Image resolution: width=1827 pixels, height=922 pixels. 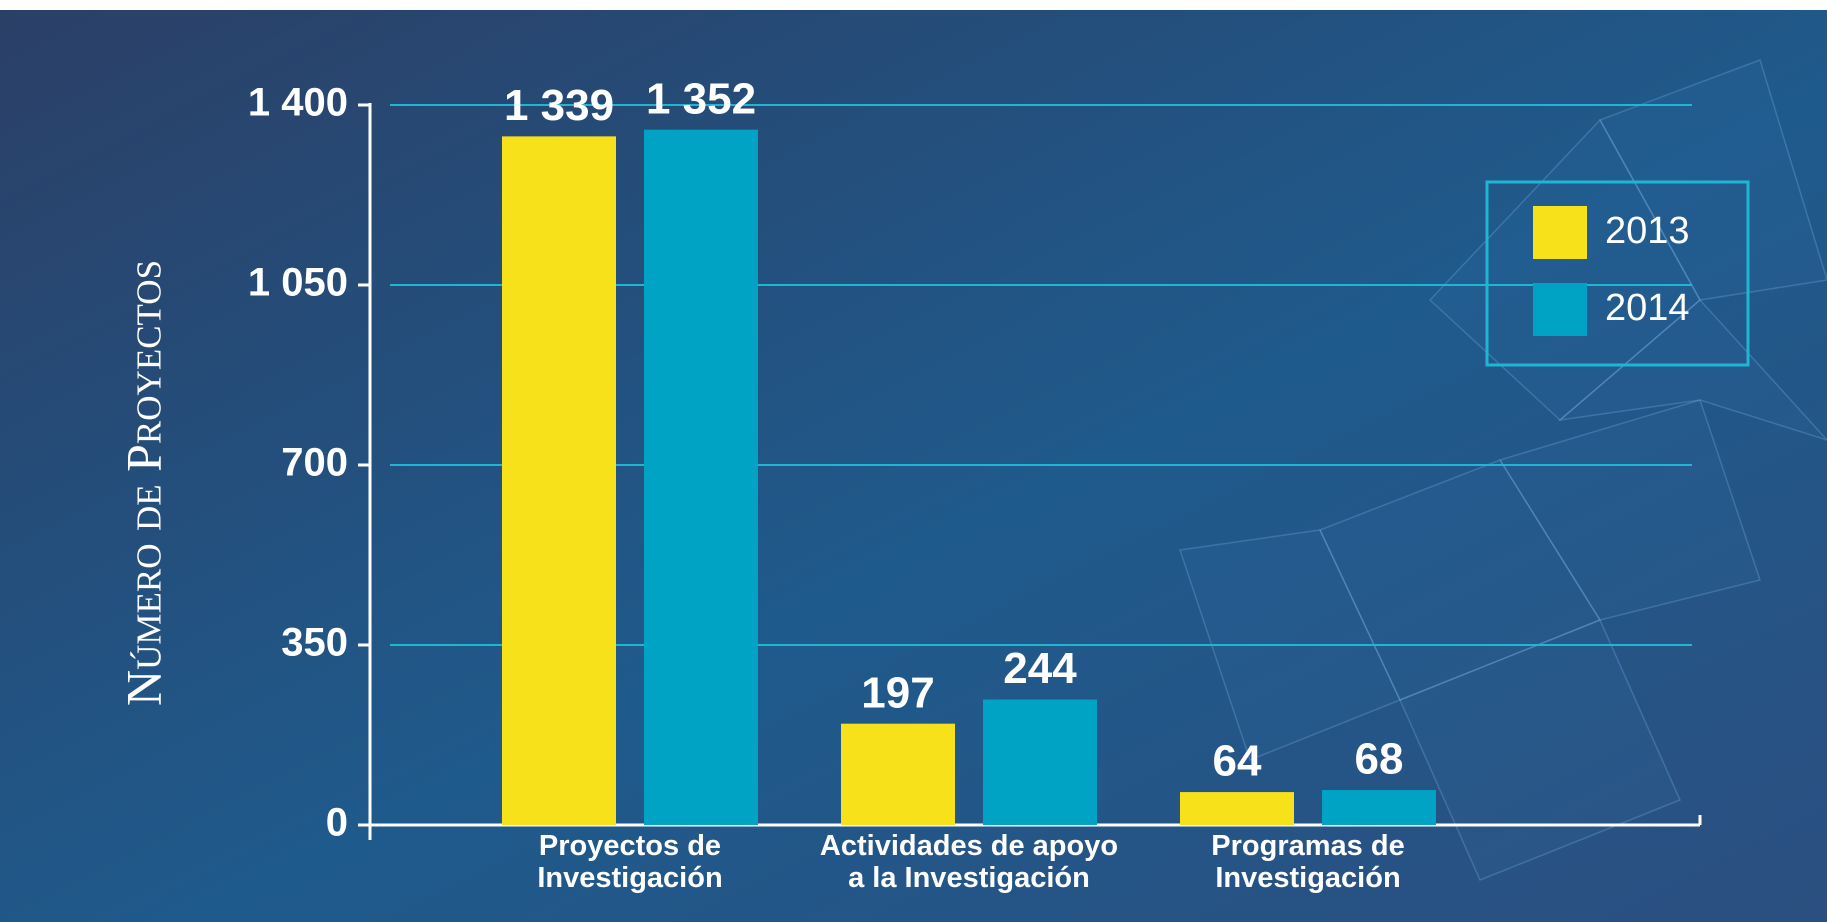 What do you see at coordinates (897, 692) in the screenshot?
I see `value-label: 197` at bounding box center [897, 692].